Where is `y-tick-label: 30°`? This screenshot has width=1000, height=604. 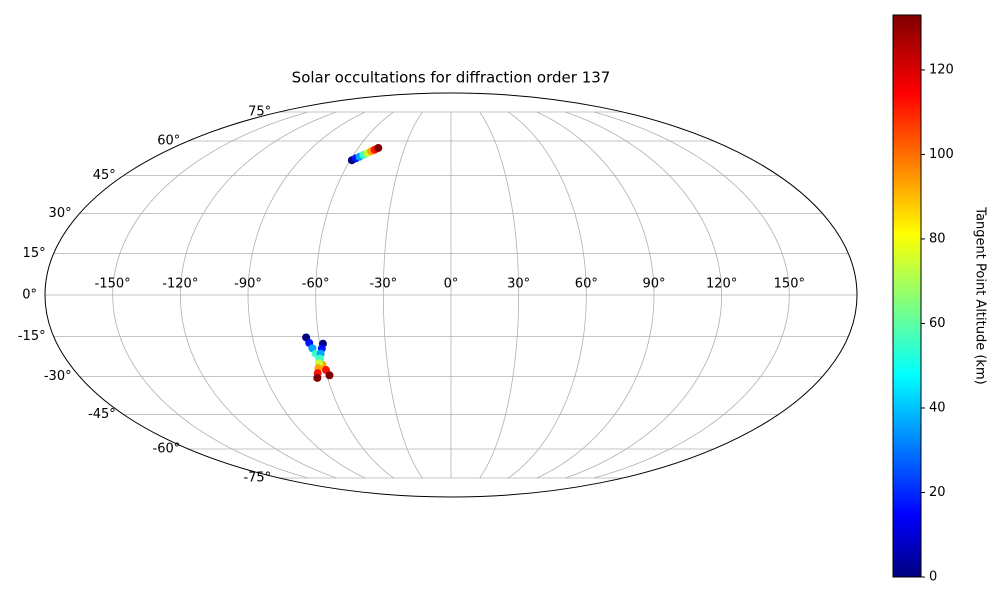 y-tick-label: 30° is located at coordinates (60, 213).